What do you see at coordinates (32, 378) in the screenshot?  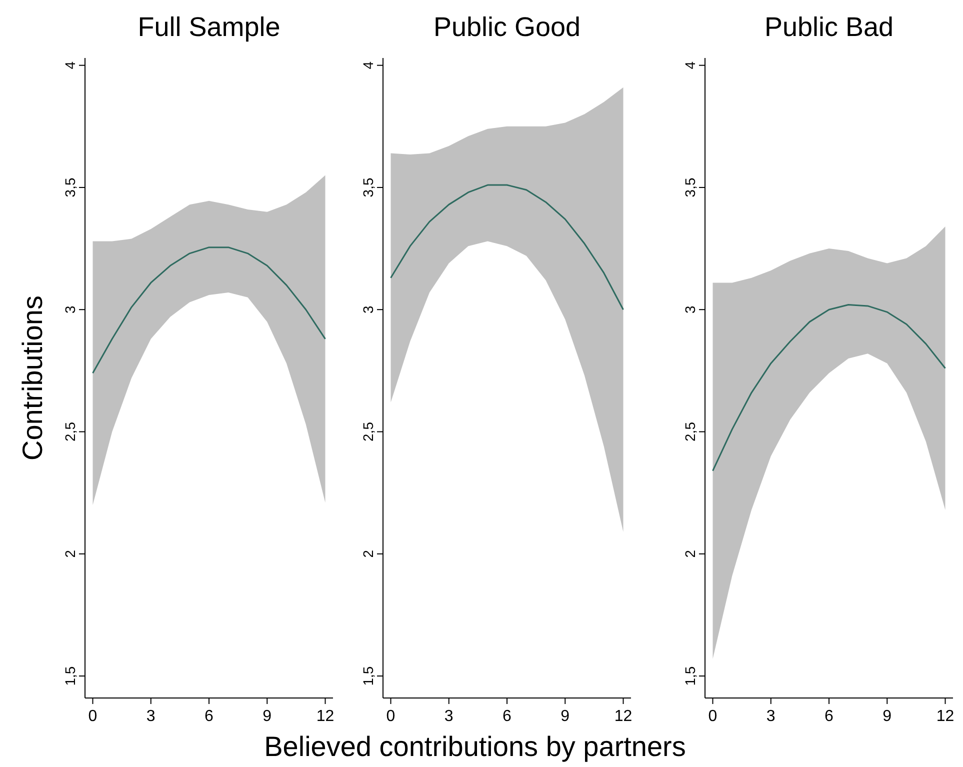 I see `y-axis-title: Contributions` at bounding box center [32, 378].